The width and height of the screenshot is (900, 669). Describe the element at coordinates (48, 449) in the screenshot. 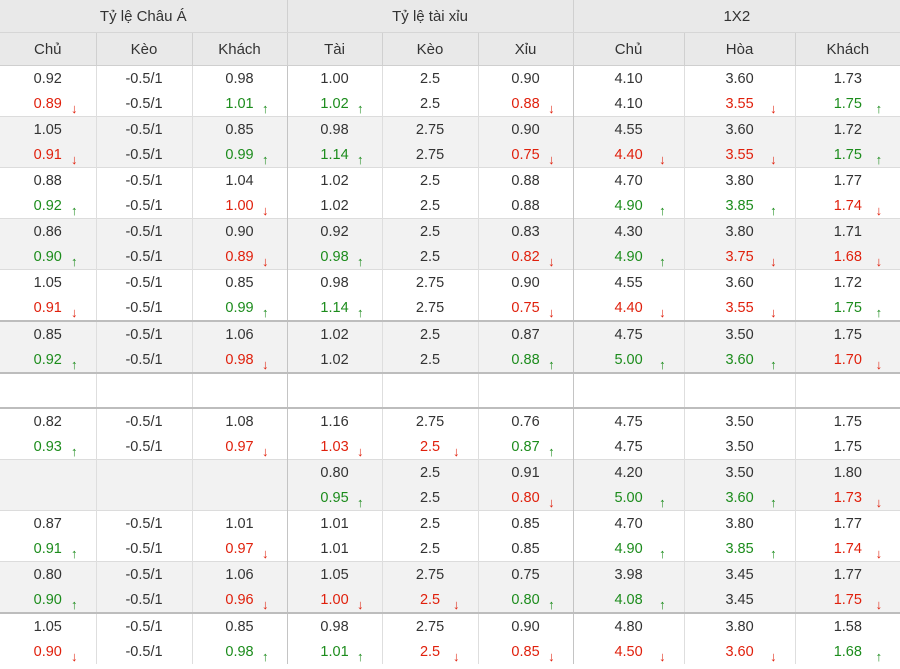

I see `odds-cell-content: 0.93 ↑` at that location.